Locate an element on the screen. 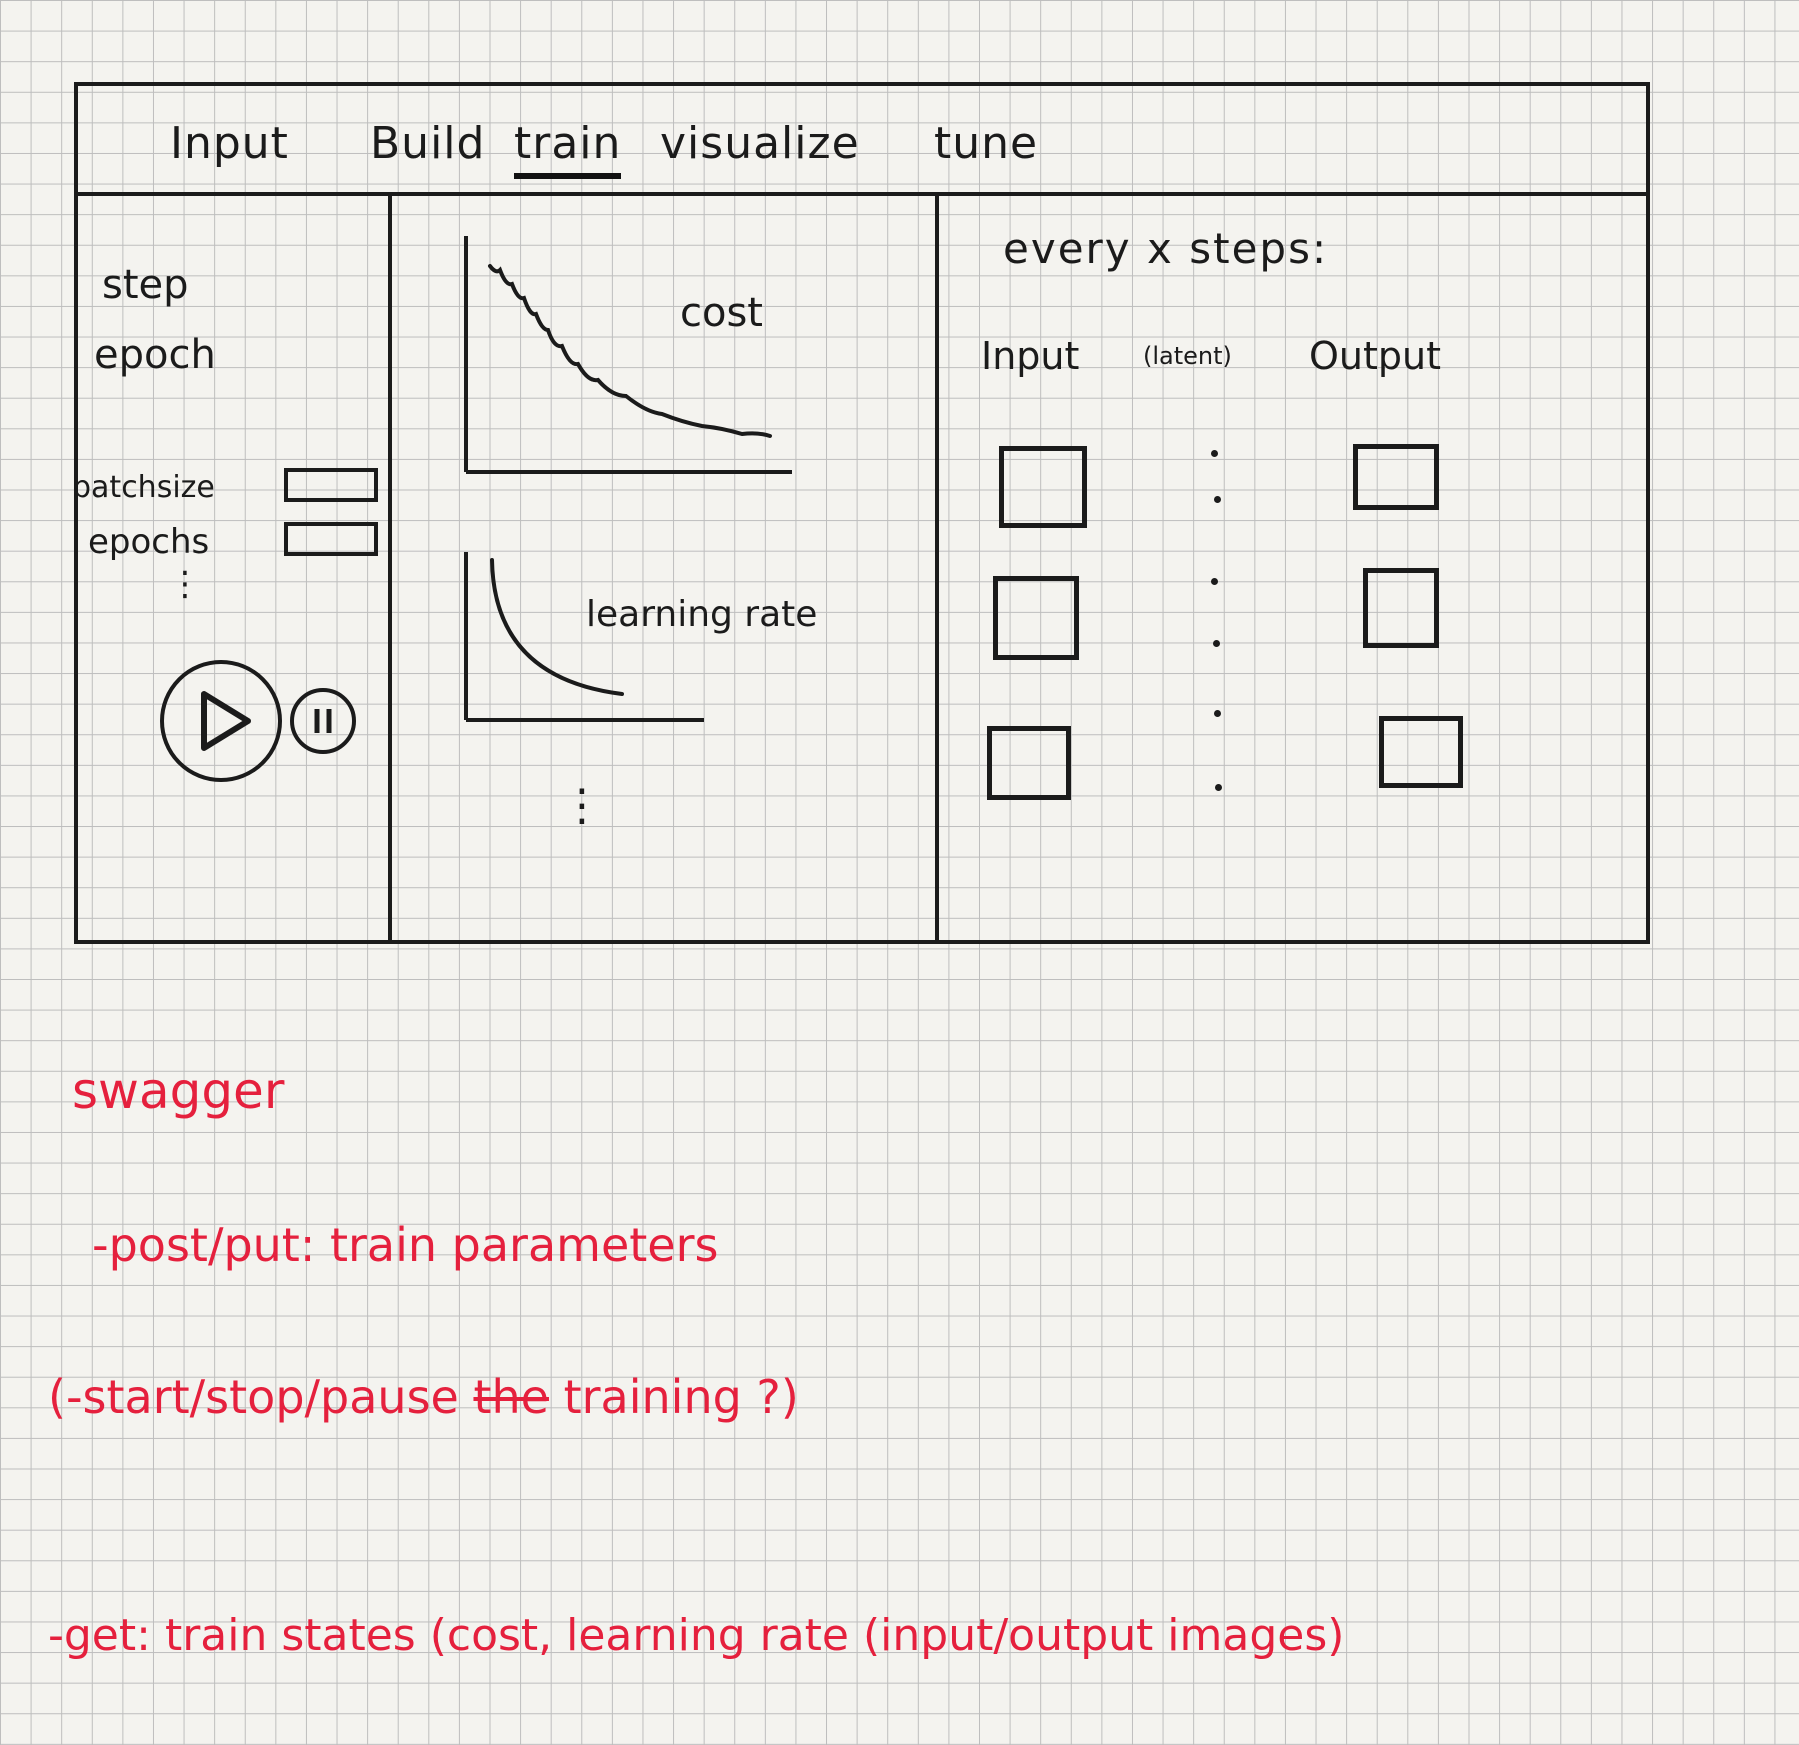 This screenshot has height=1745, width=1799. output-column-header: Output is located at coordinates (1375, 356).